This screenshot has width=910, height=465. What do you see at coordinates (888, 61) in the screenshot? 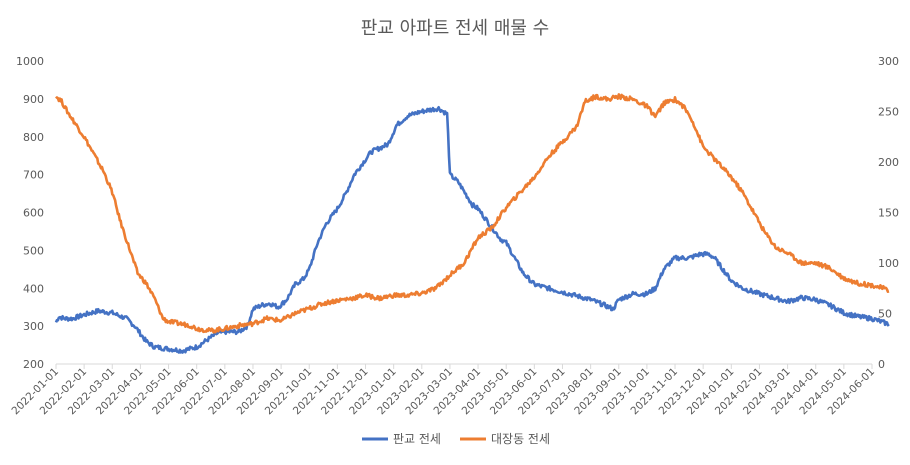
I see `right-axis-tick-label: 300` at bounding box center [888, 61].